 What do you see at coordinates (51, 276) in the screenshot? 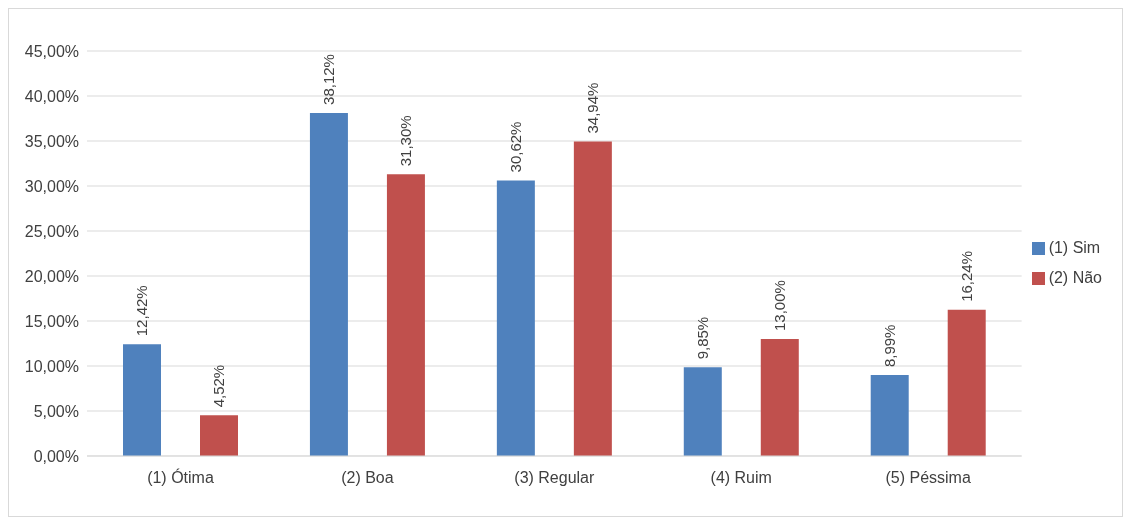
I see `y-tick-label: 20,00%` at bounding box center [51, 276].